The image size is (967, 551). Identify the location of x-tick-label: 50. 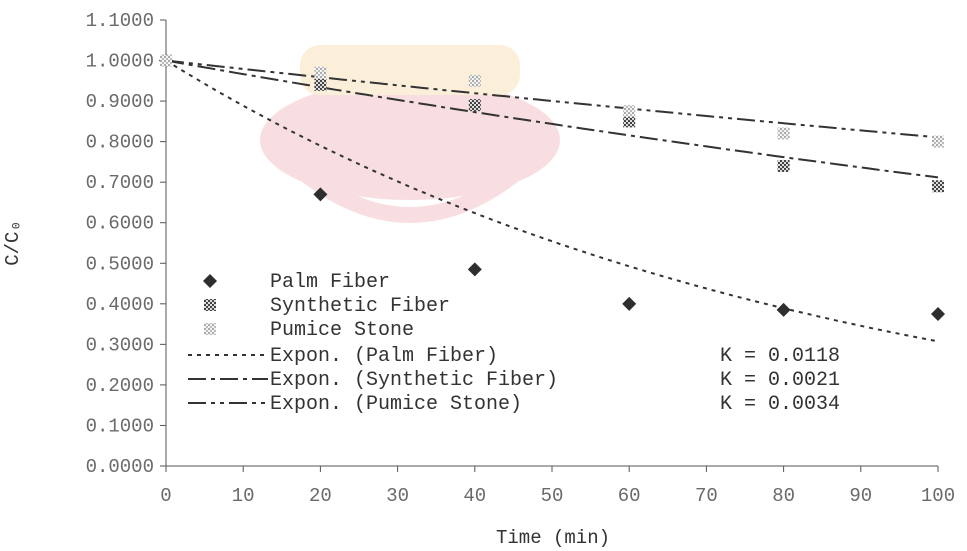
(552, 496).